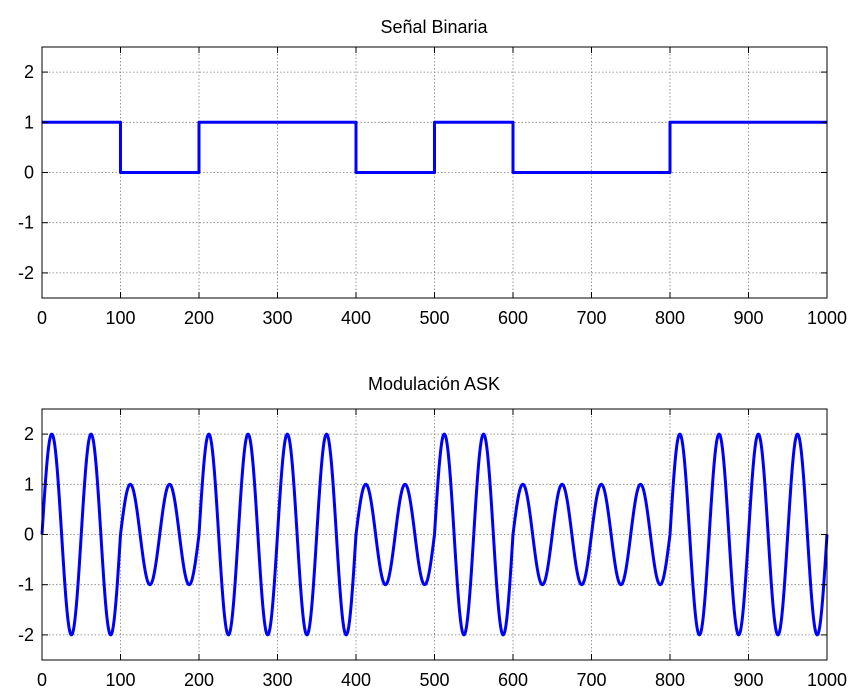 The height and width of the screenshot is (693, 854). I want to click on binary-signal-title: Señal Binaria, so click(434, 27).